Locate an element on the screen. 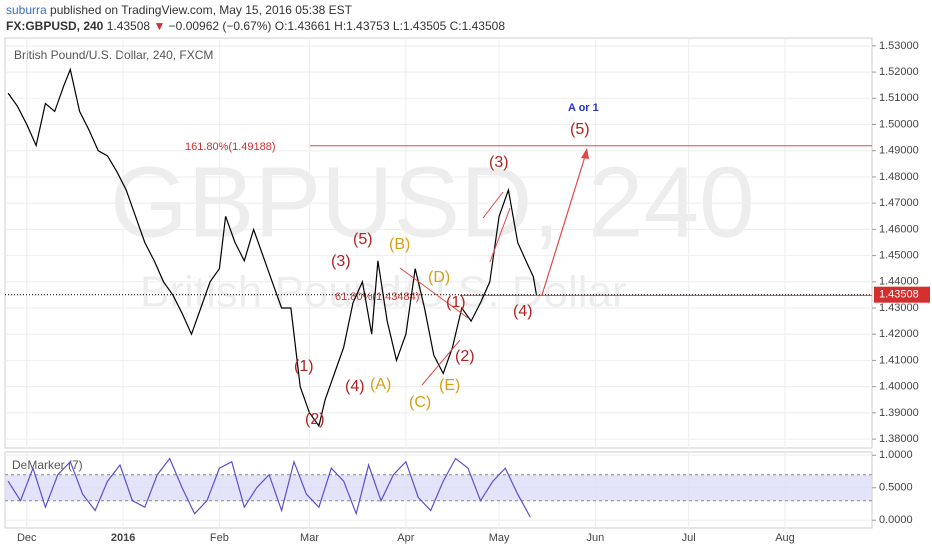 Image resolution: width=932 pixels, height=550 pixels. y-tick-label: 1.52000 is located at coordinates (899, 72).